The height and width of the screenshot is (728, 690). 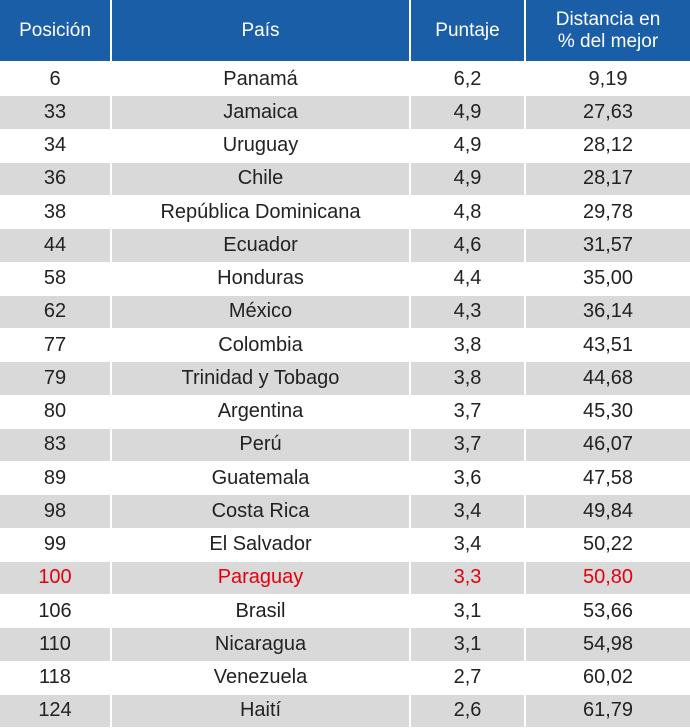 I want to click on cell-posicion: 98, so click(x=56, y=511).